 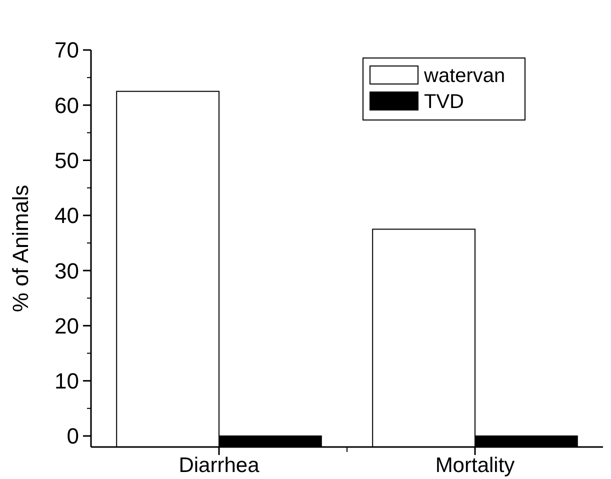 What do you see at coordinates (66, 105) in the screenshot?
I see `y-tick-label: 60` at bounding box center [66, 105].